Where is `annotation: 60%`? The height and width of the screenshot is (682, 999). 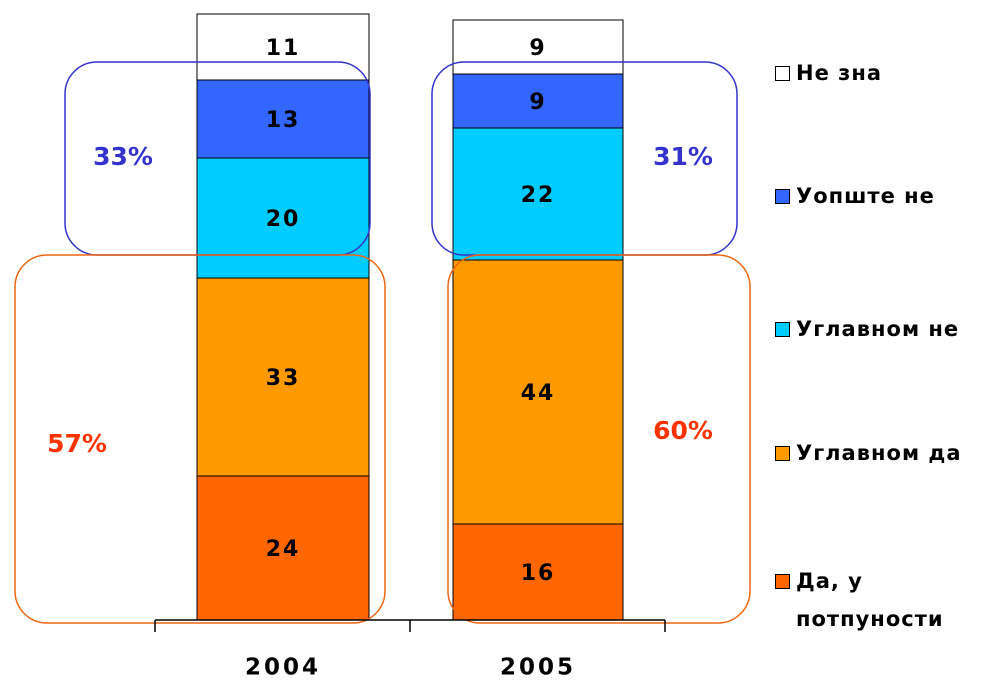 annotation: 60% is located at coordinates (683, 430).